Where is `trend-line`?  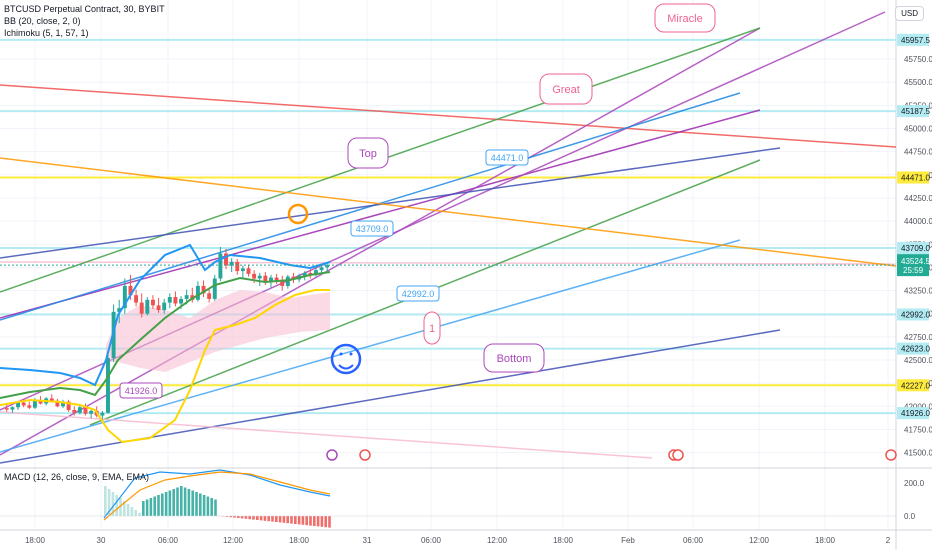
trend-line is located at coordinates (326, 435).